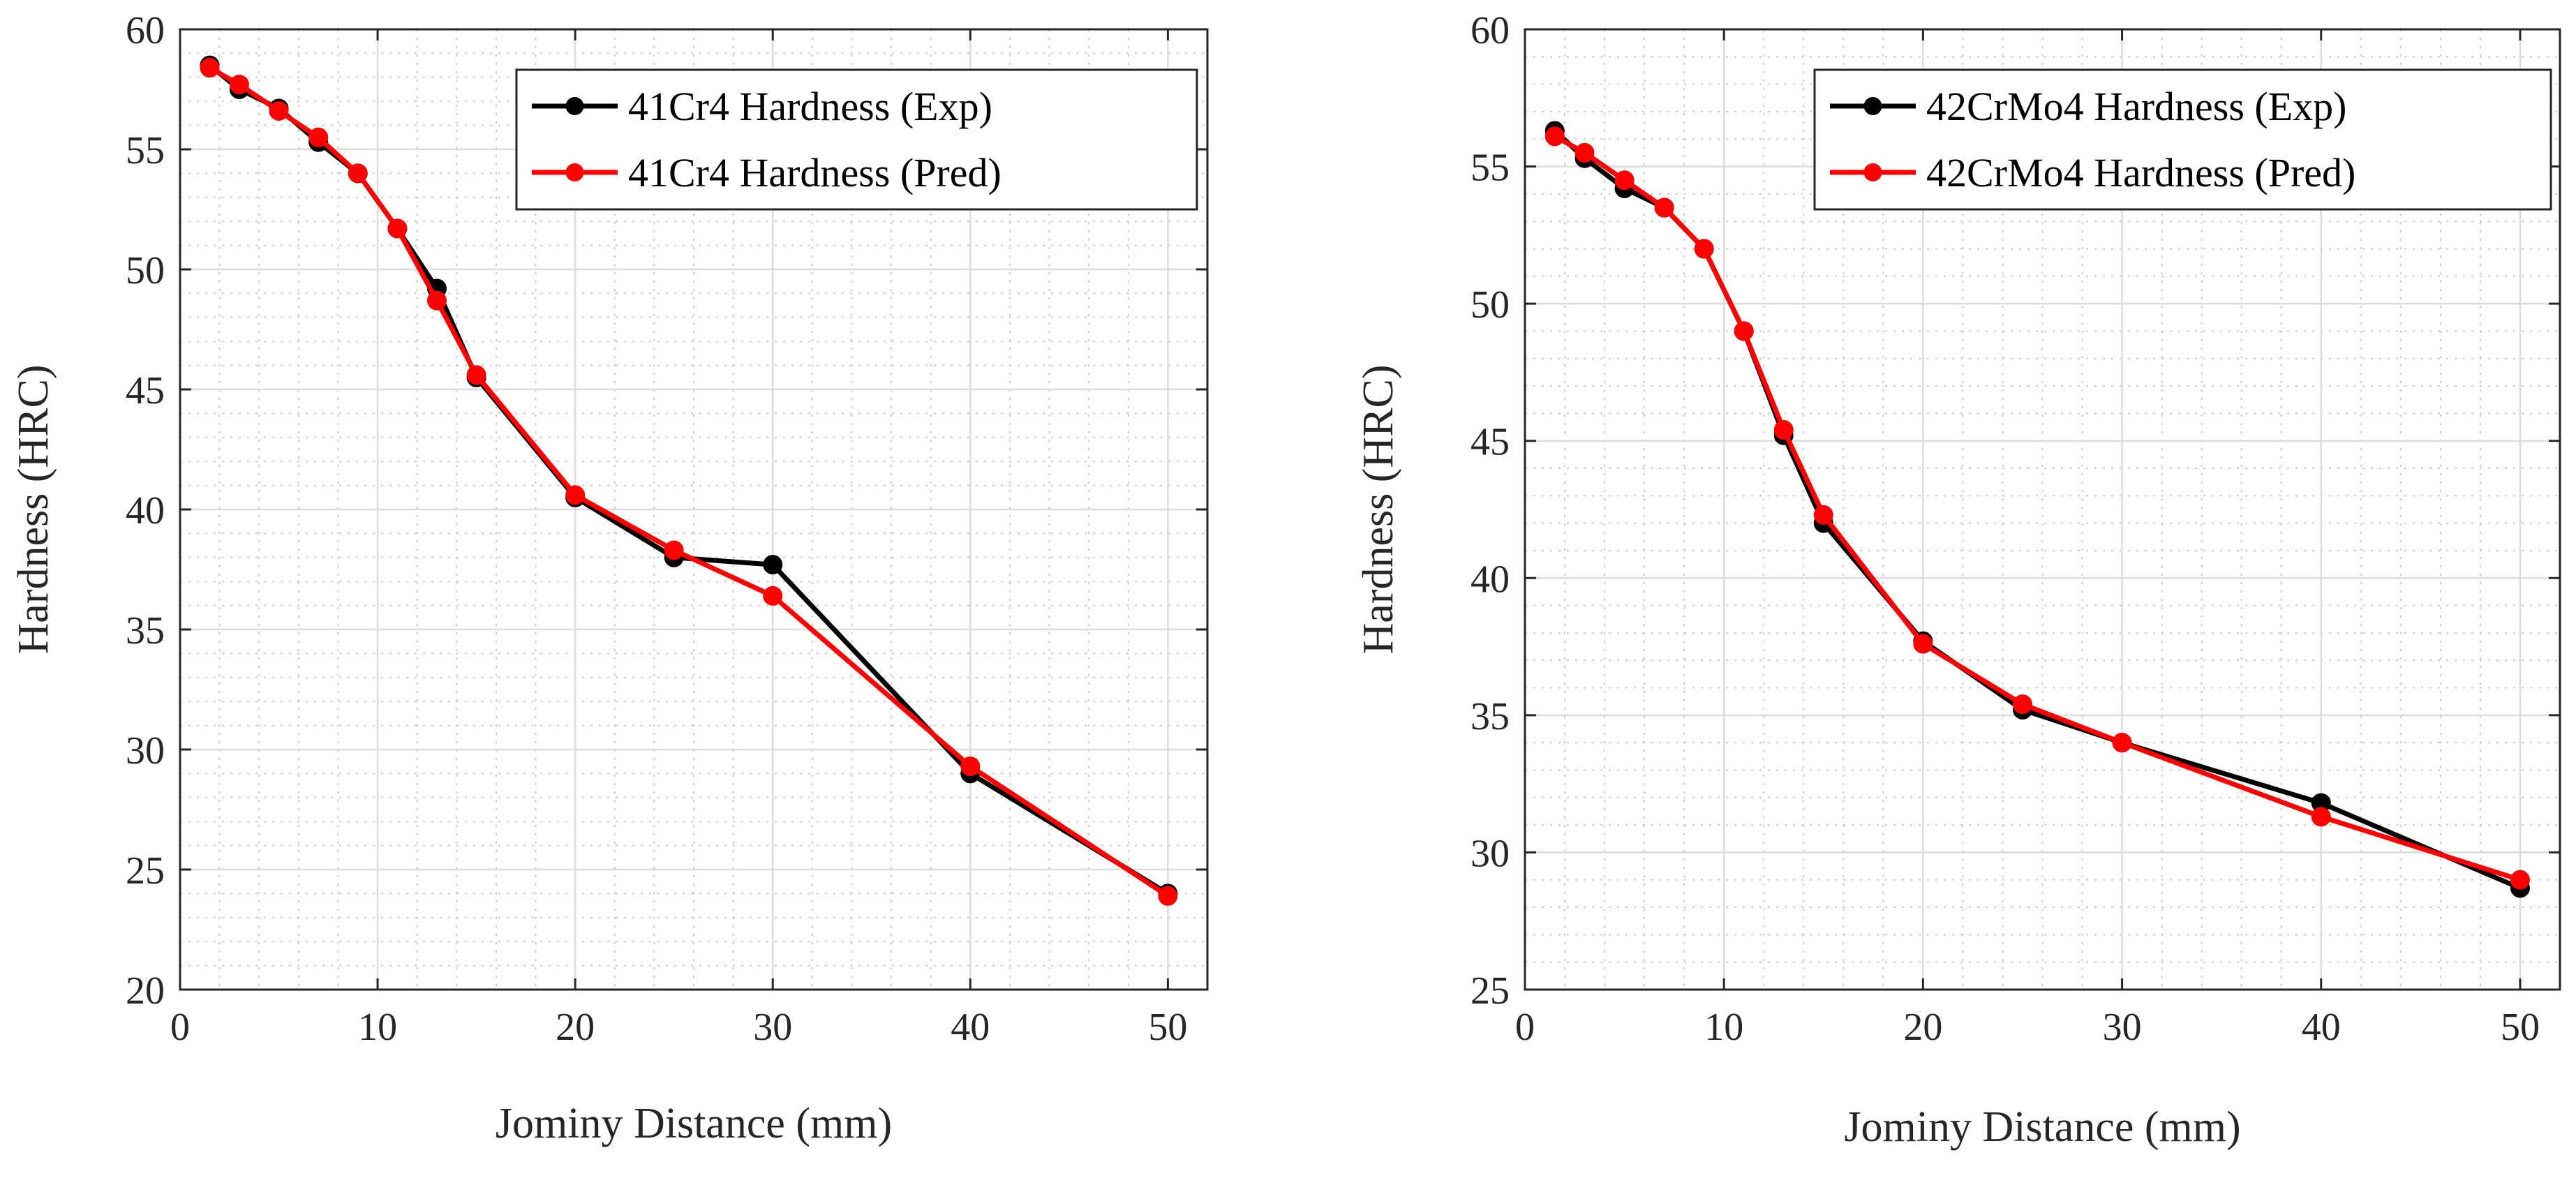  Describe the element at coordinates (2136, 106) in the screenshot. I see `legend-entry-label: 42CrMo4 Hardness (Exp)` at that location.